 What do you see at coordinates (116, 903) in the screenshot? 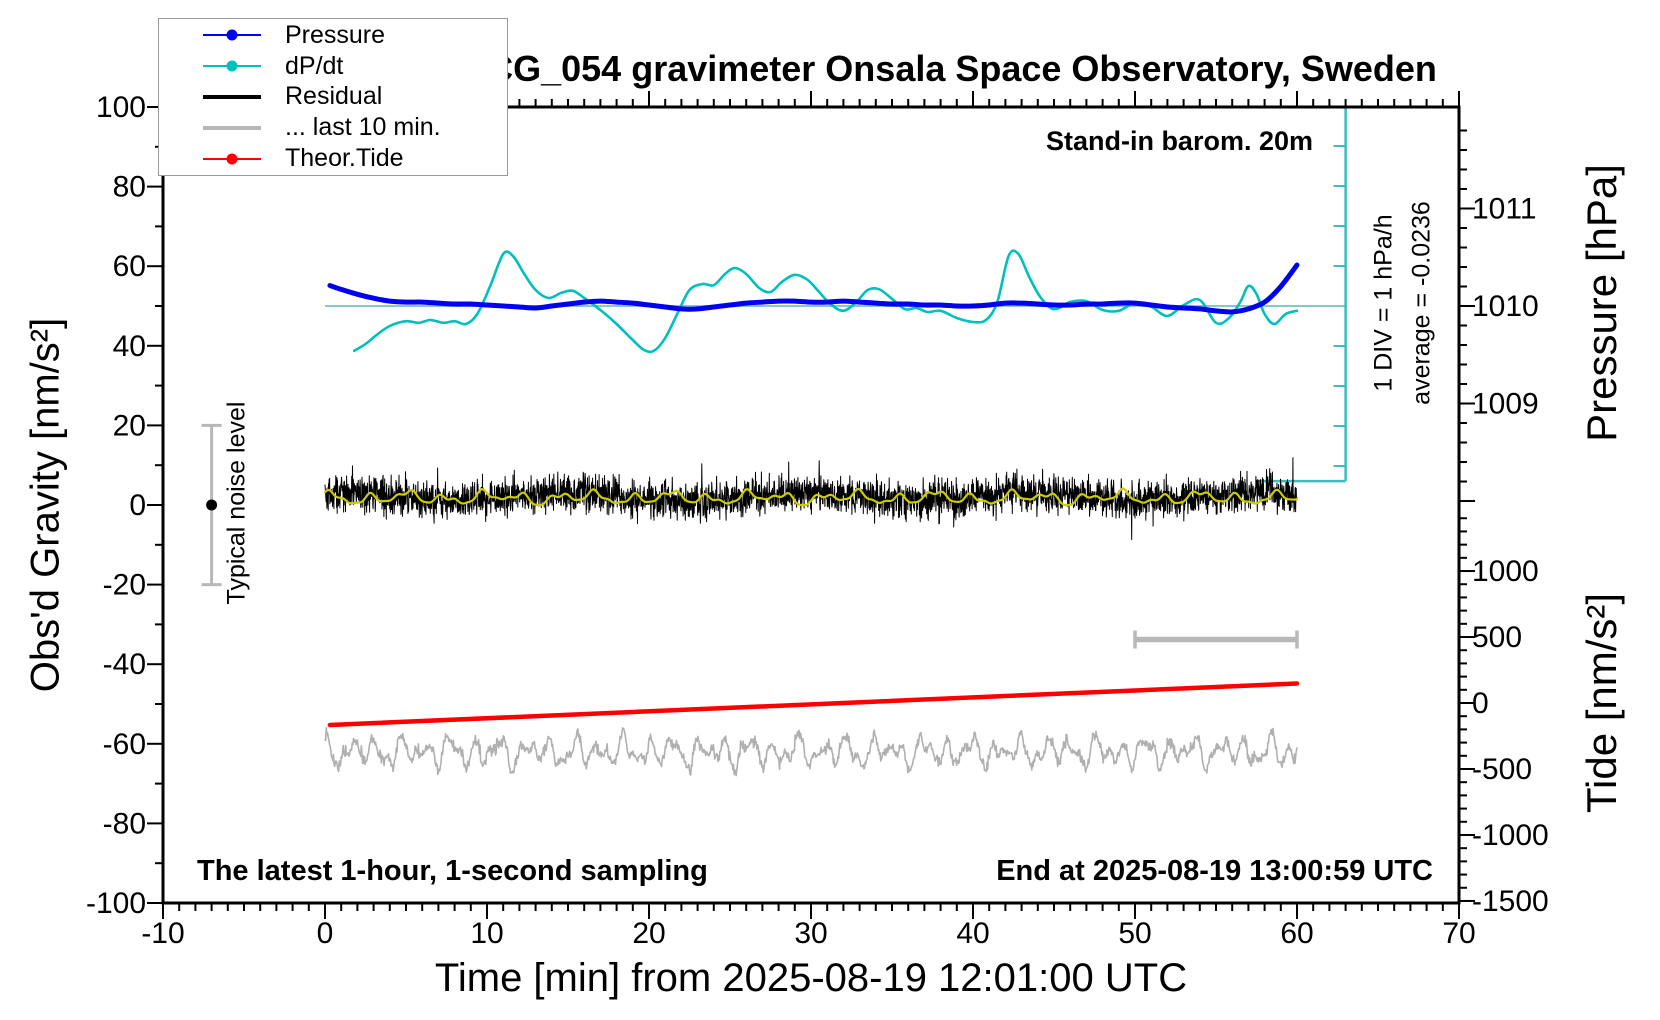
I see `tick-label: -100` at bounding box center [116, 903].